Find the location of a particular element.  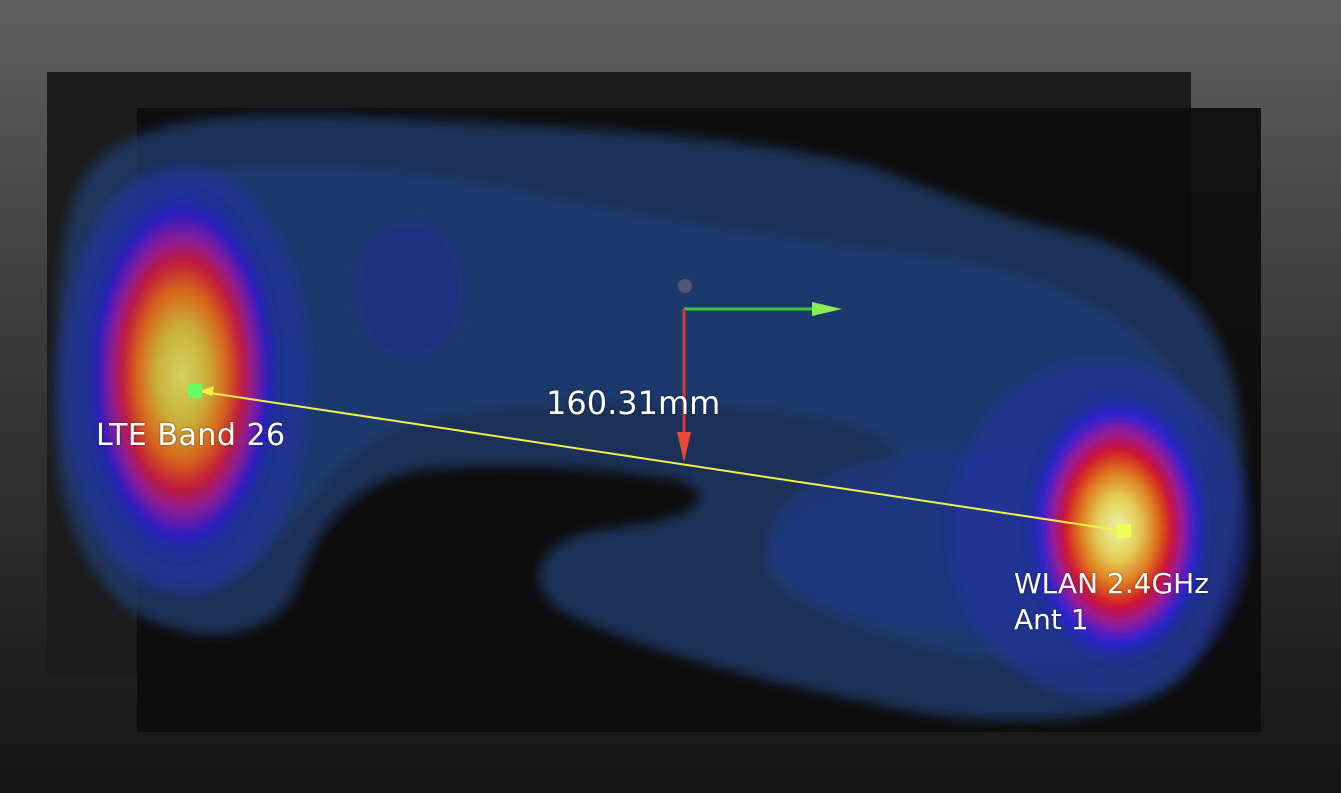

antenna-marker-wlan is located at coordinates (1124, 531).